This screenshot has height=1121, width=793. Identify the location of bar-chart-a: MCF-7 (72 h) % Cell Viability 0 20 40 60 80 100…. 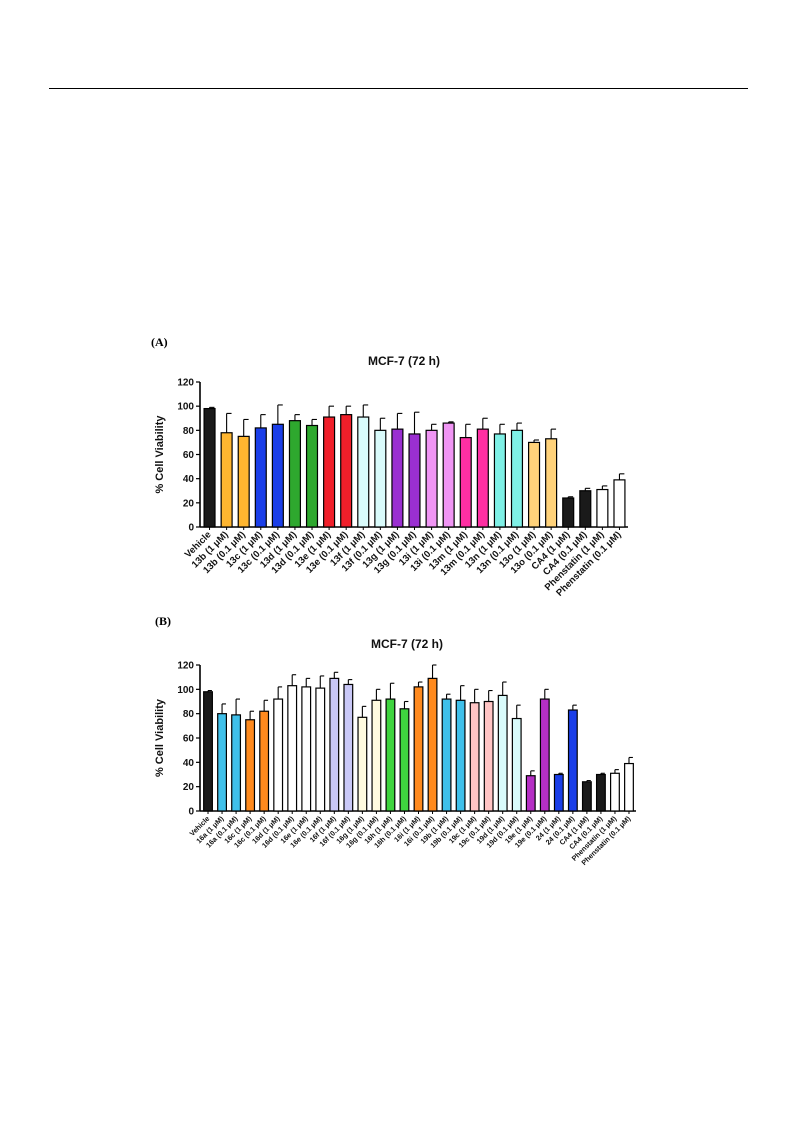
(391, 476).